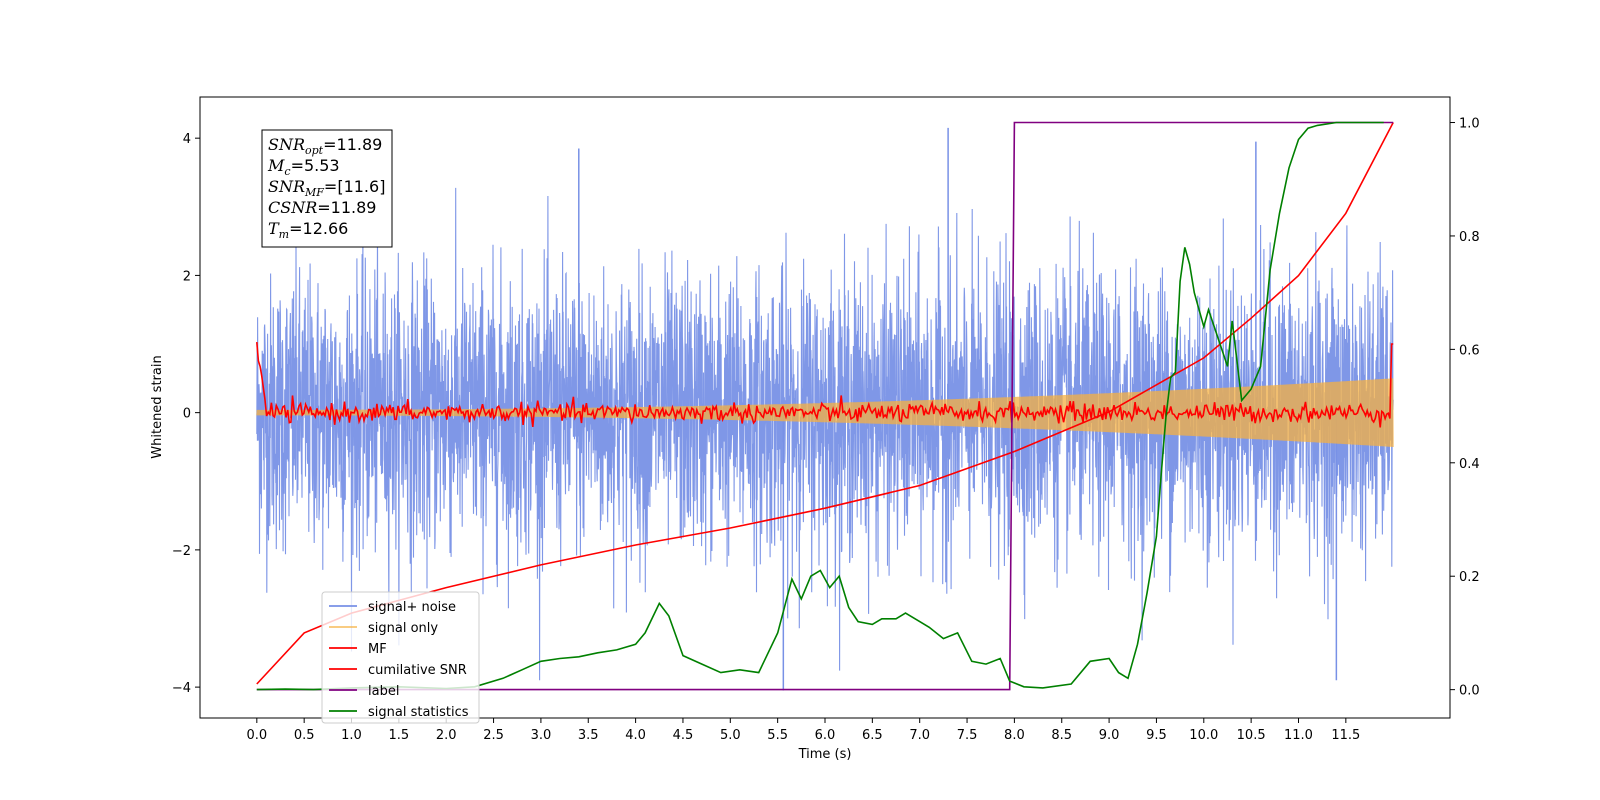 The width and height of the screenshot is (1600, 800). Describe the element at coordinates (187, 414) in the screenshot. I see `y-tick-label-left: 0` at that location.